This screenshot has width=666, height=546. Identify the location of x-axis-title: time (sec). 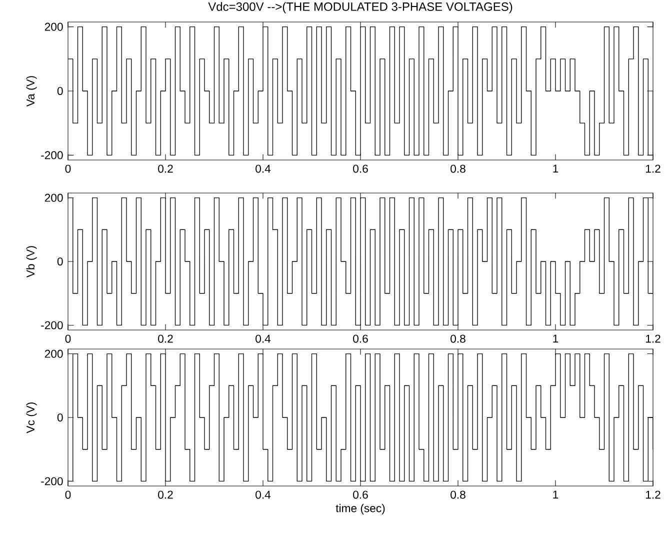
(360, 509).